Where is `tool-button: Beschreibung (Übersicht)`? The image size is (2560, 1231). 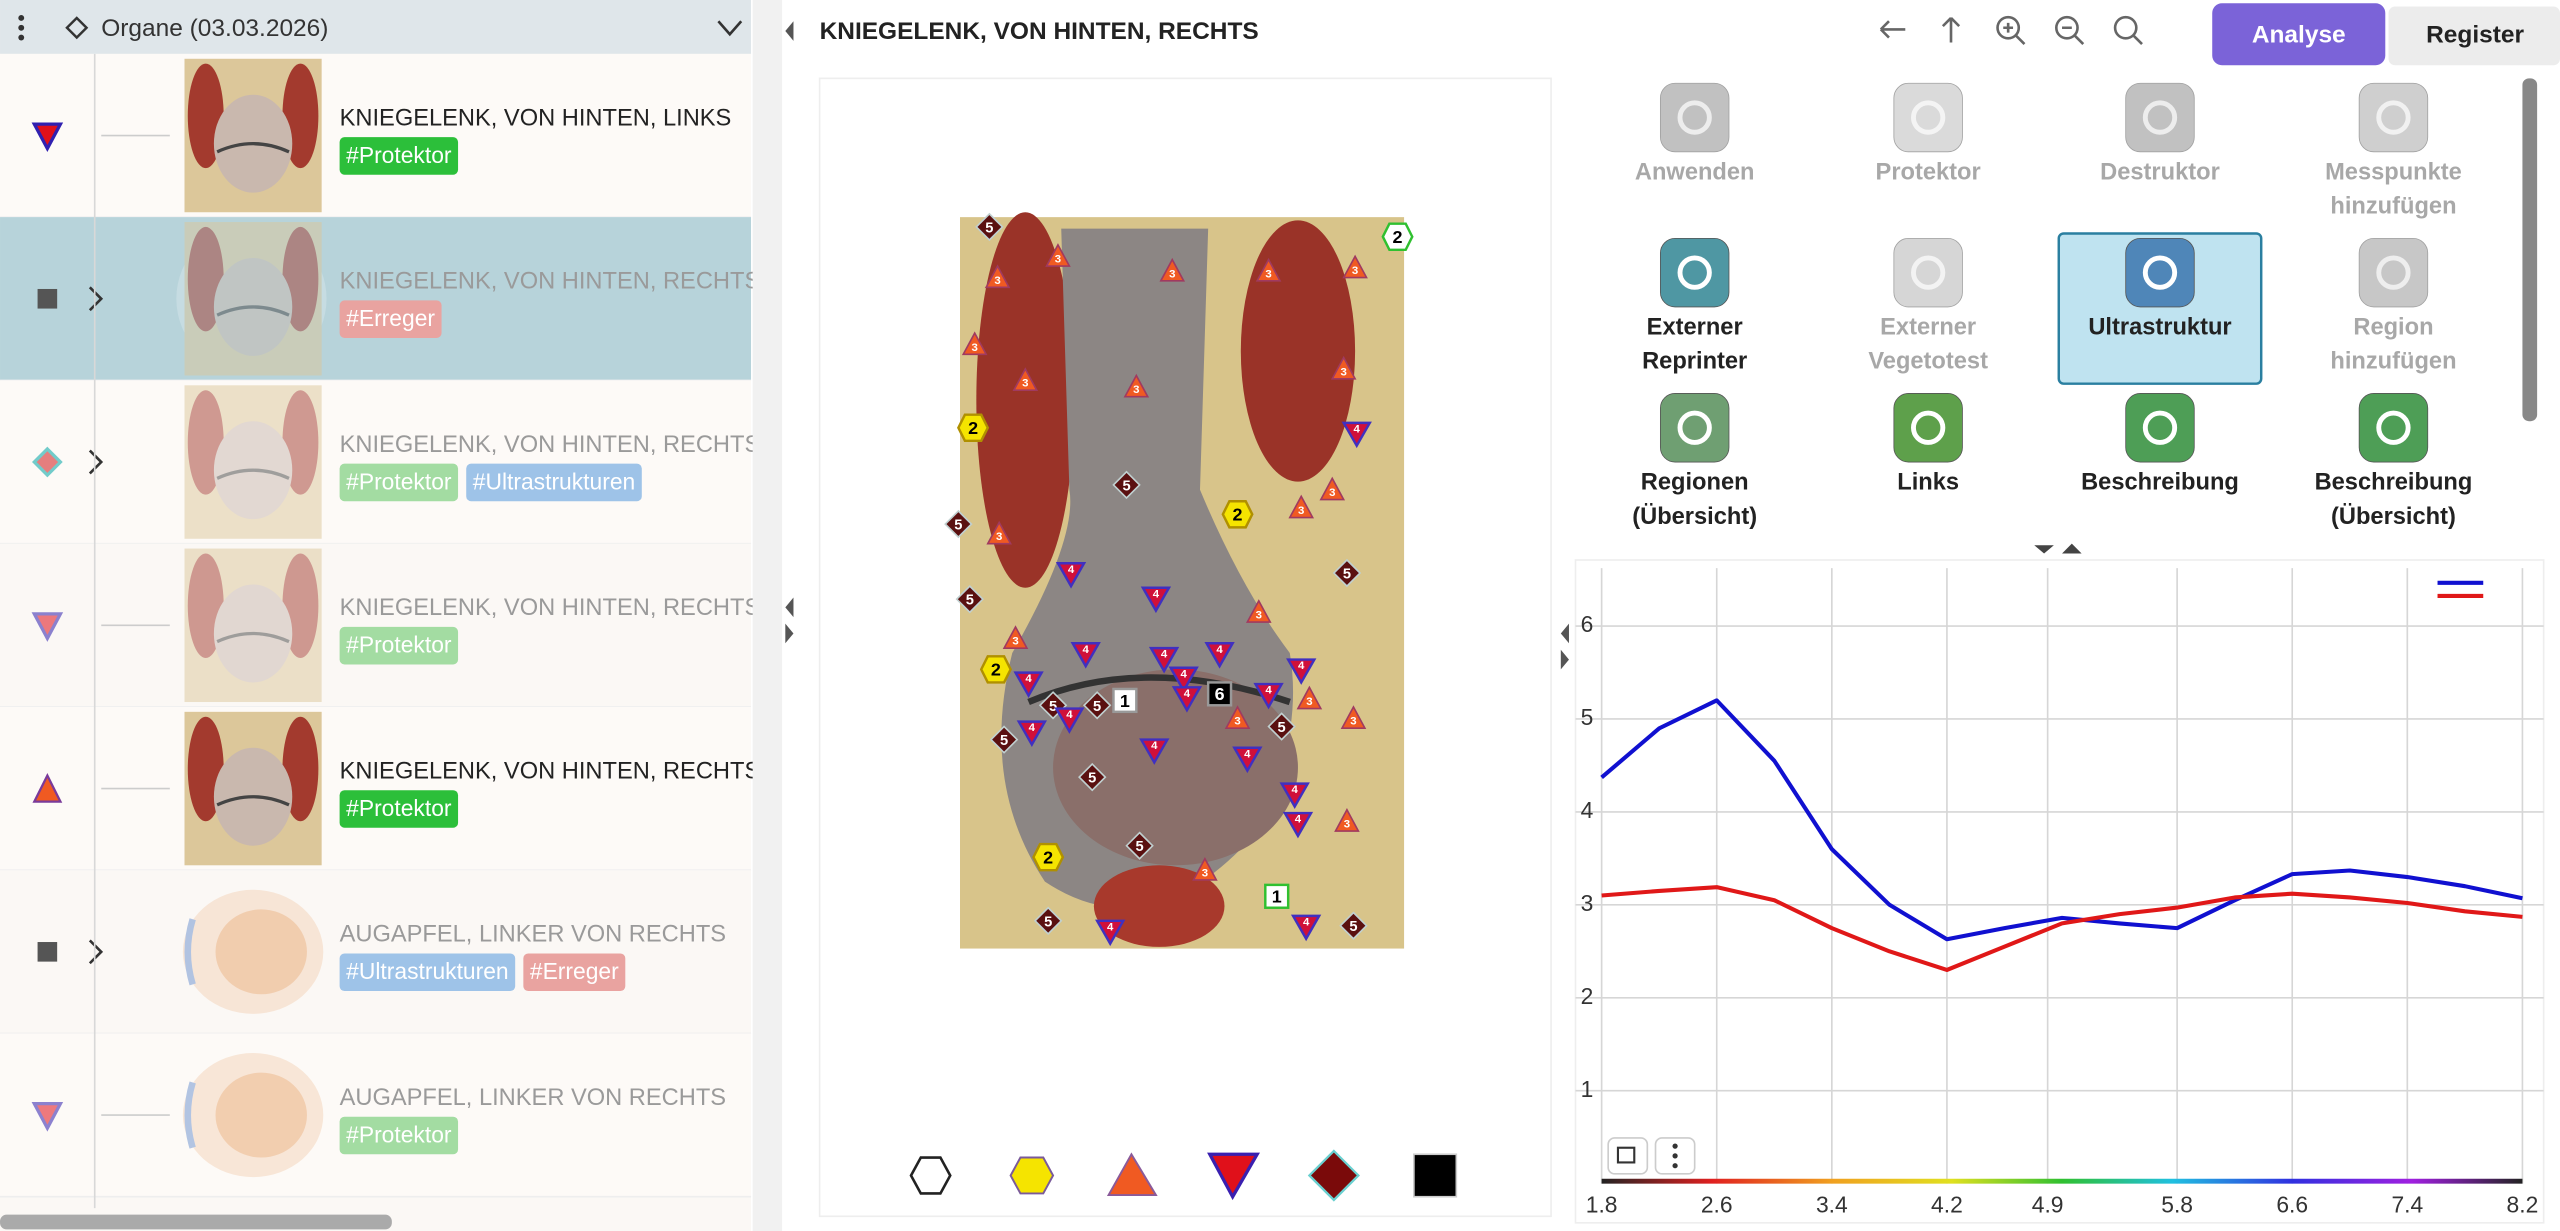
tool-button: Beschreibung (Übersicht) is located at coordinates (2394, 461).